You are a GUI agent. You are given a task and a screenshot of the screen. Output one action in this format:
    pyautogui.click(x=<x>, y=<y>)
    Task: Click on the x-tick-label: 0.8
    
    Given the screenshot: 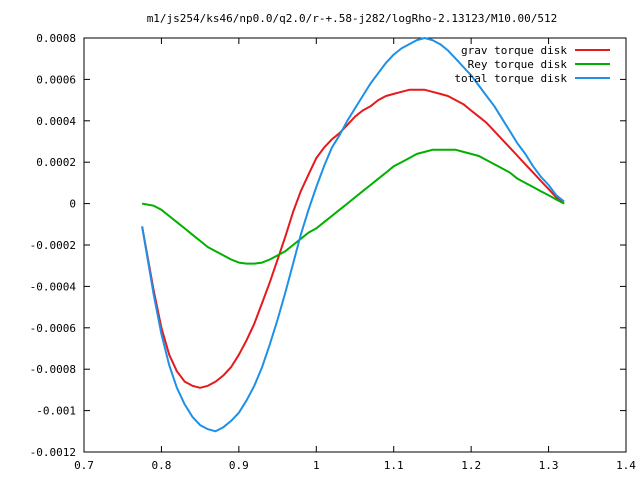 What is the action you would take?
    pyautogui.click(x=161, y=465)
    